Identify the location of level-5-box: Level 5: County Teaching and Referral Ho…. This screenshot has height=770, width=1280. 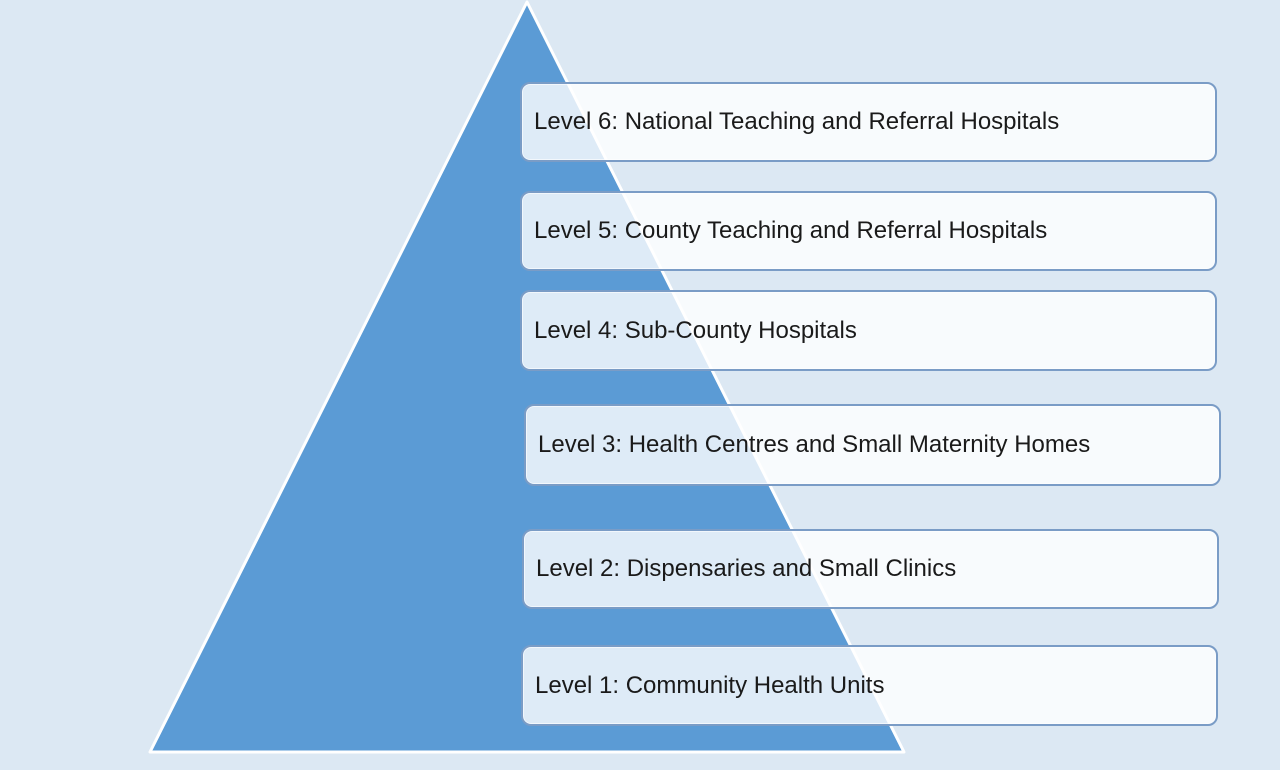
(868, 231).